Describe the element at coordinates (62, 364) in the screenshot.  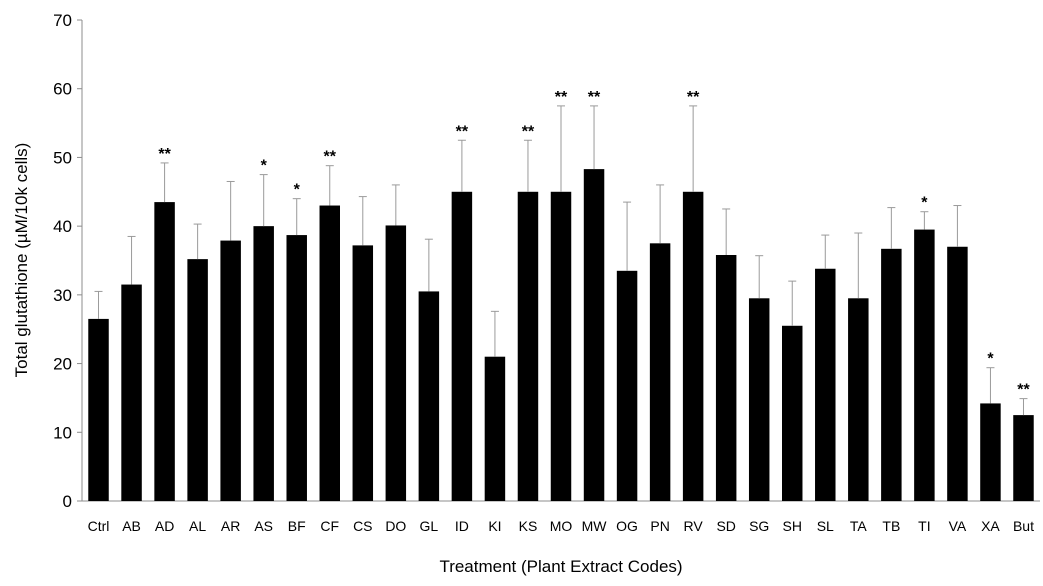
I see `y-tick-label: 20` at that location.